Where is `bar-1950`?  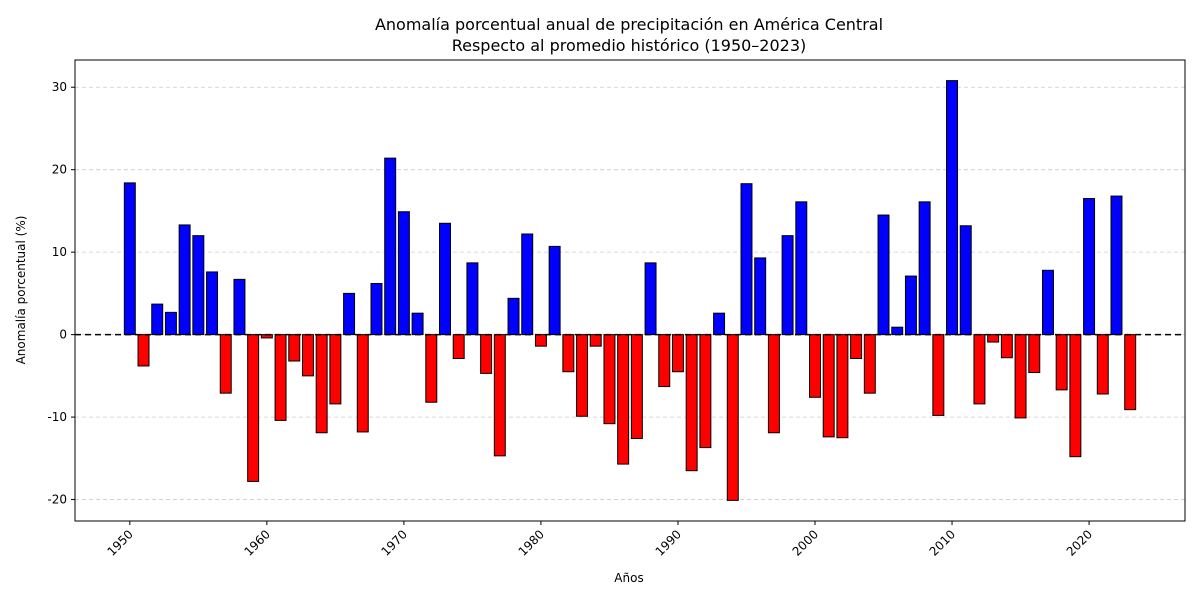
bar-1950 is located at coordinates (129, 259).